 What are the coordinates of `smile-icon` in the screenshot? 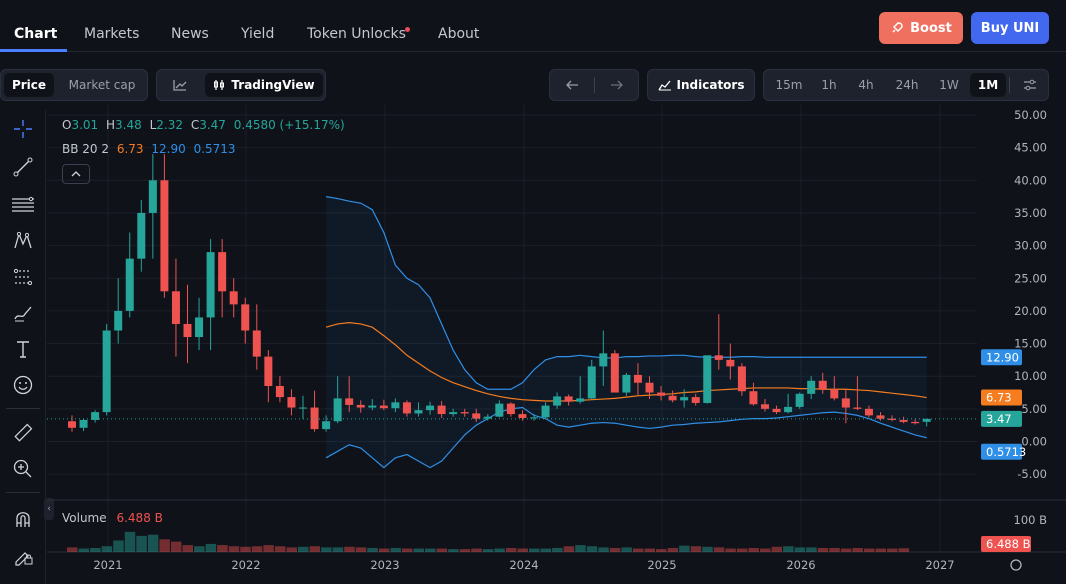 It's located at (23, 385).